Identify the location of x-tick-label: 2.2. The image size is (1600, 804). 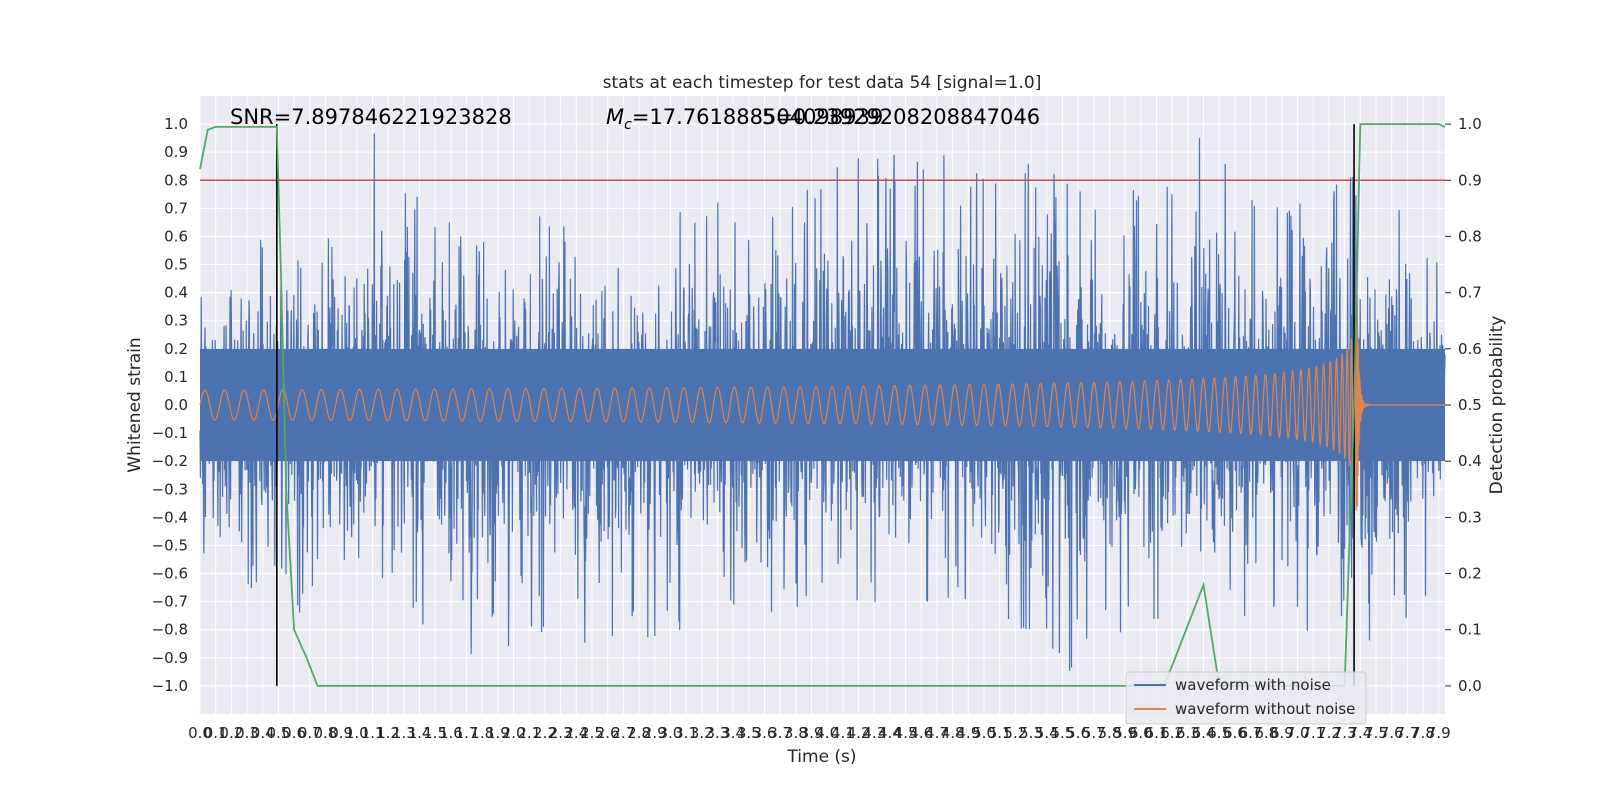
(545, 733).